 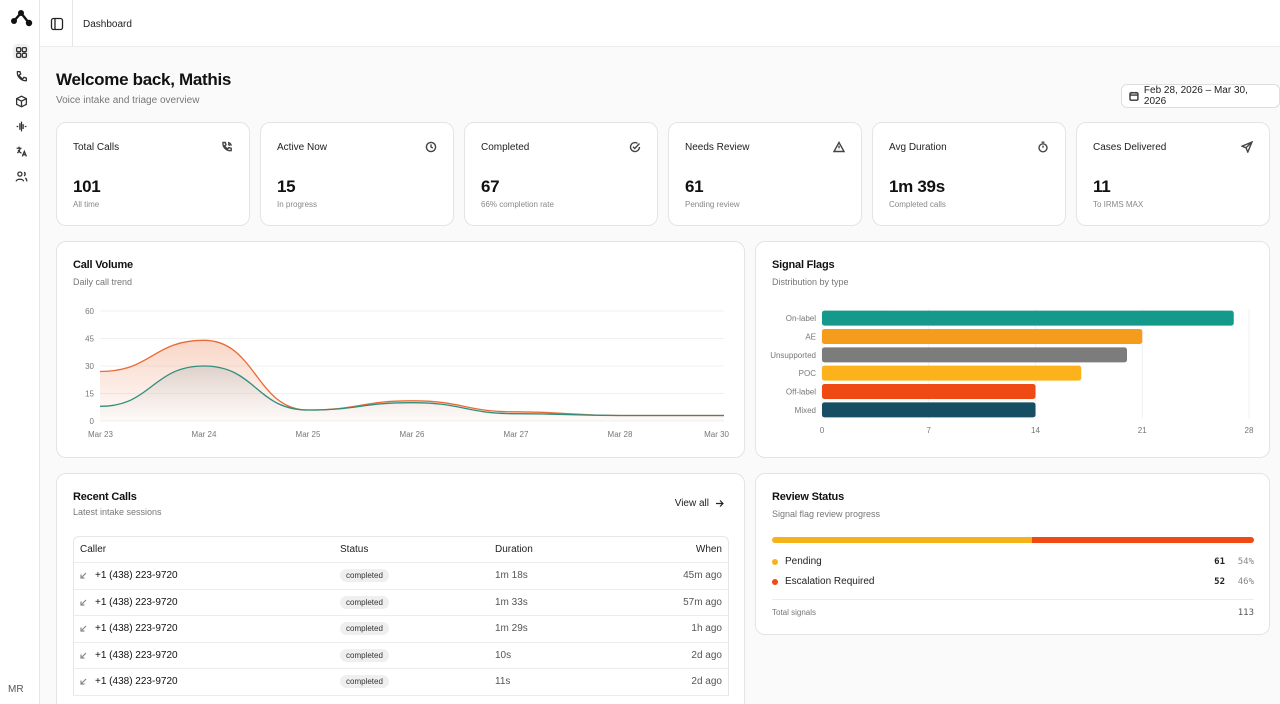 What do you see at coordinates (100, 434) in the screenshot?
I see `x-tick-label: Mar 23` at bounding box center [100, 434].